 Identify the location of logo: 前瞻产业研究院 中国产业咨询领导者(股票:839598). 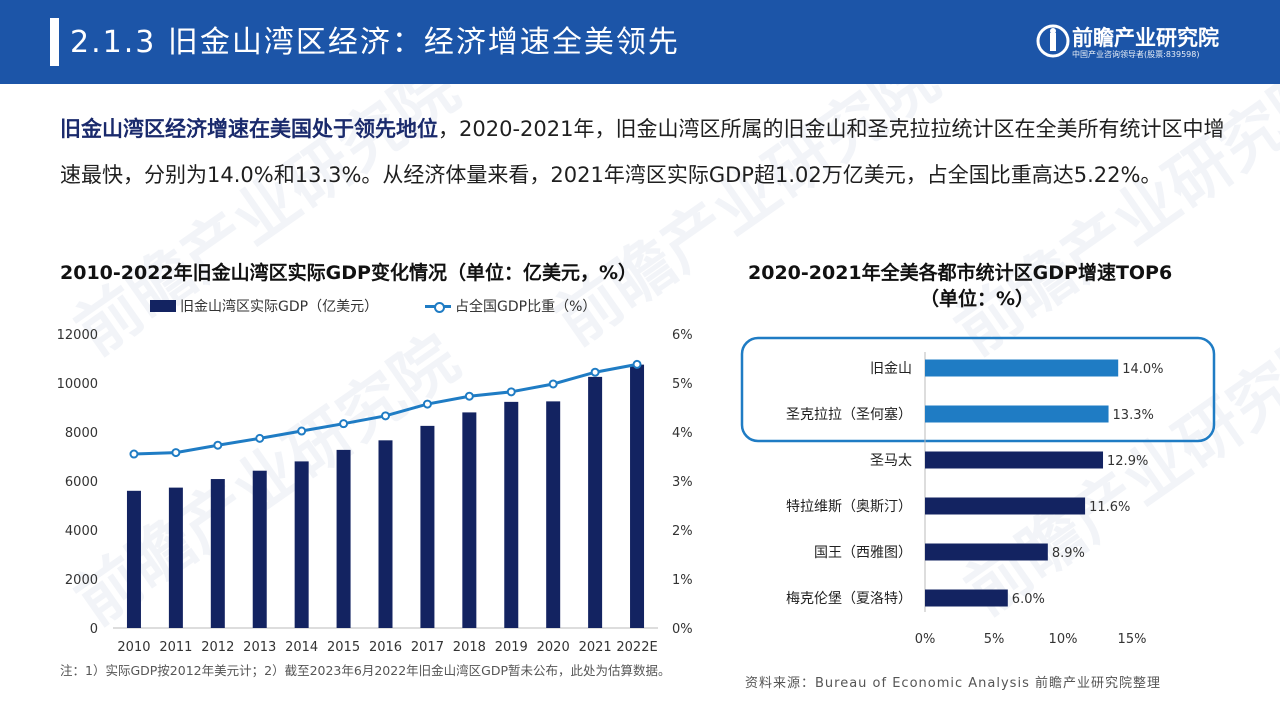
(1141, 44).